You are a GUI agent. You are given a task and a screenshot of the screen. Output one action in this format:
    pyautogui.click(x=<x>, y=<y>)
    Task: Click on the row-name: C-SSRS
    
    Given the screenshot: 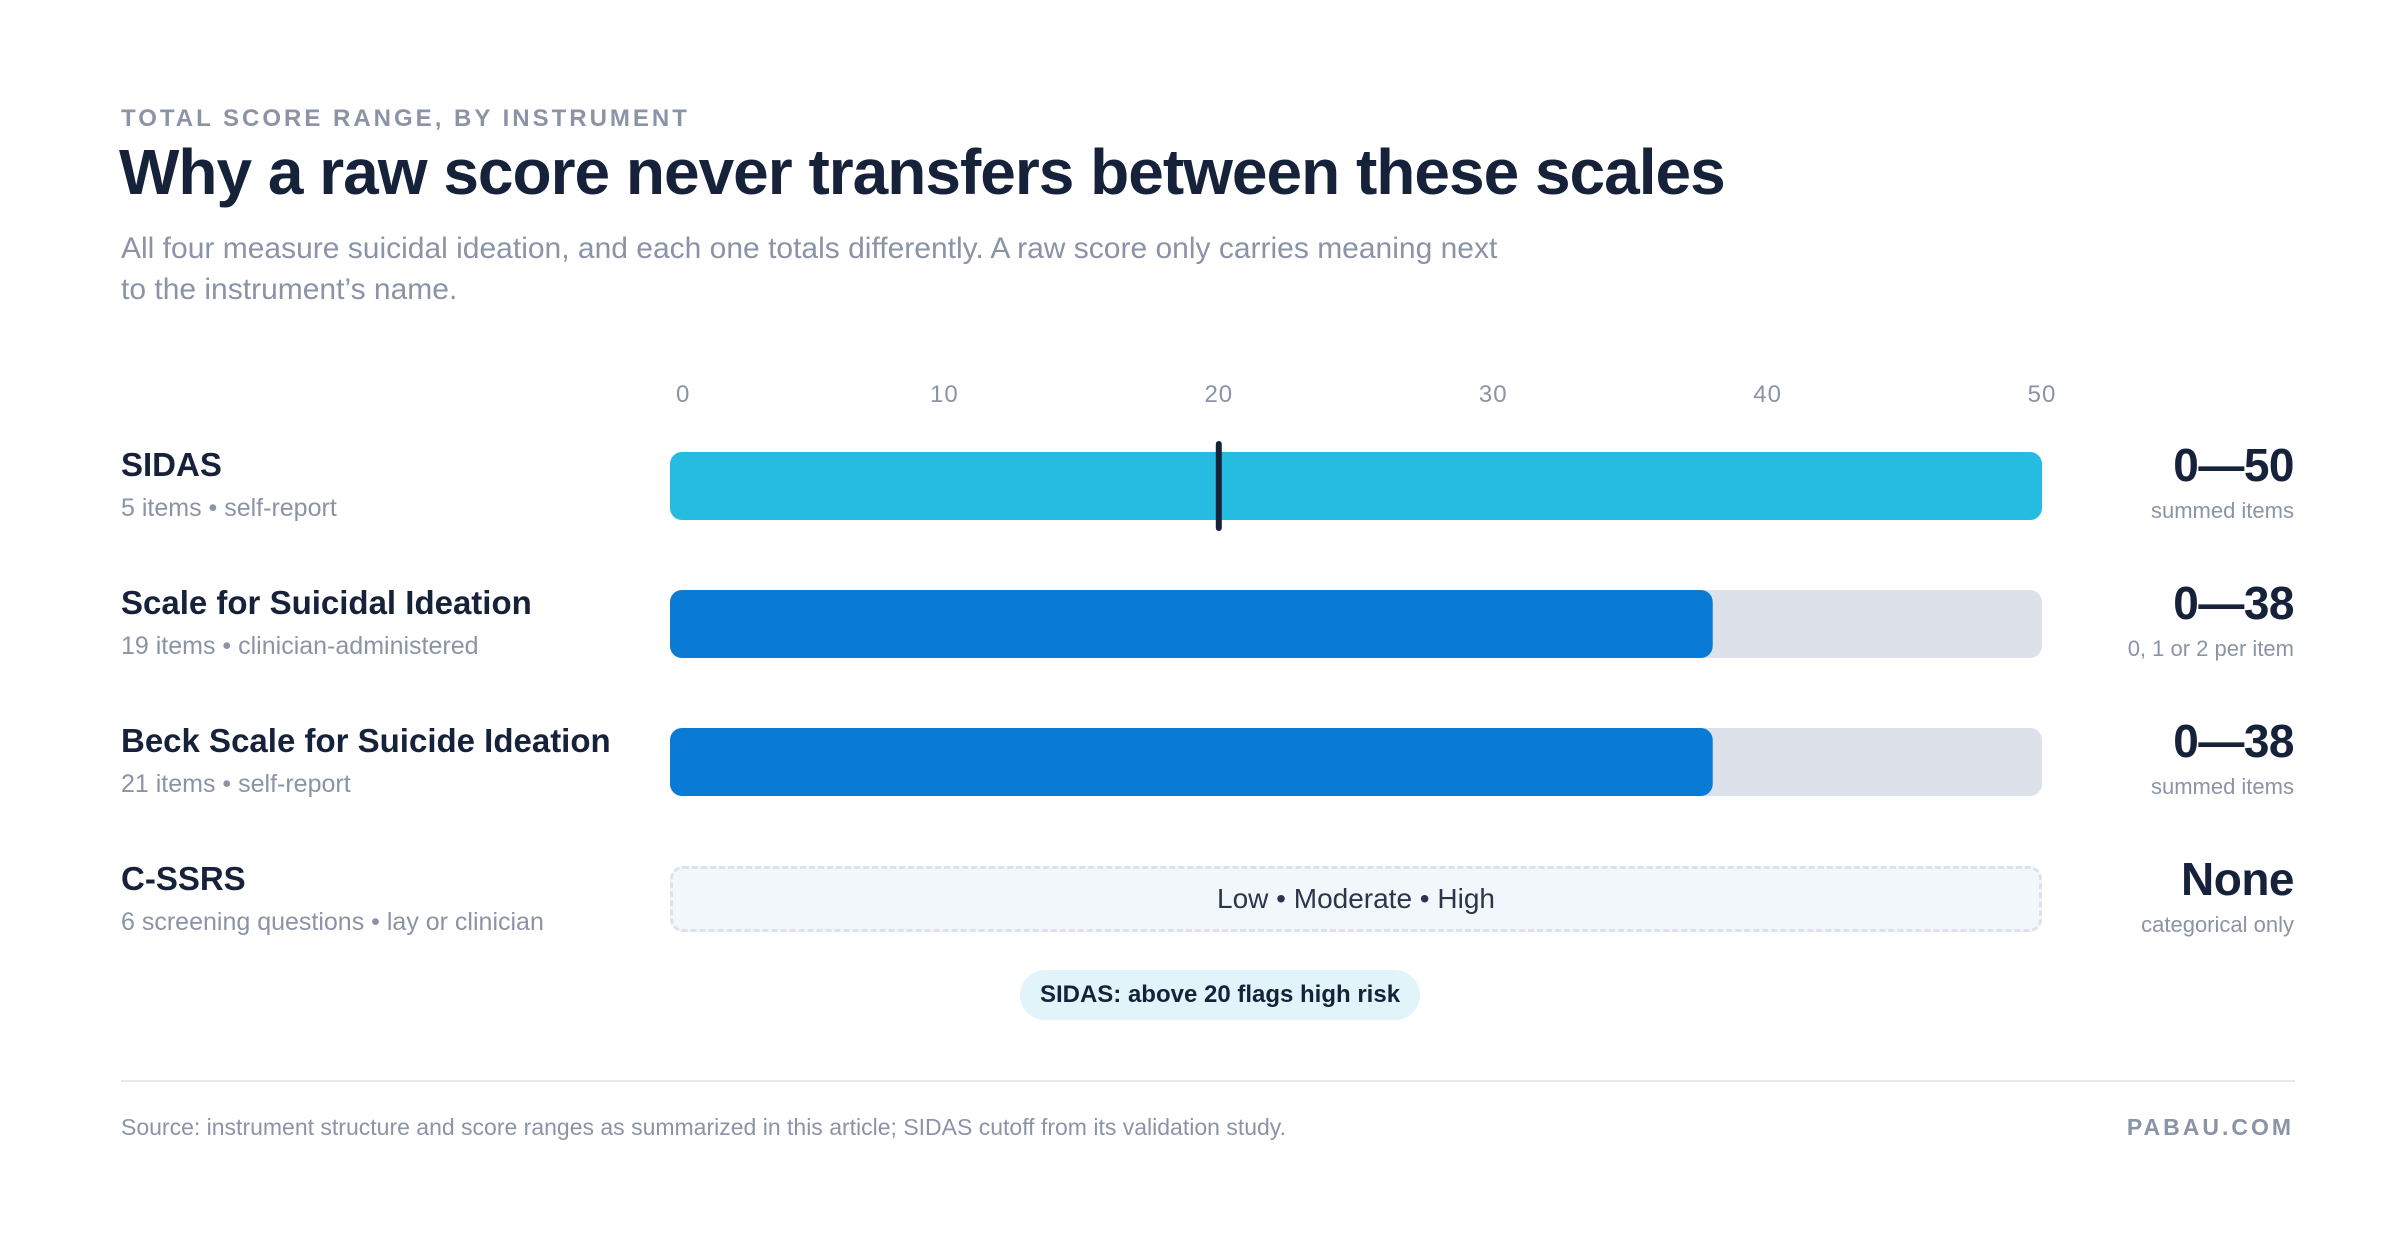 What is the action you would take?
    pyautogui.click(x=183, y=878)
    